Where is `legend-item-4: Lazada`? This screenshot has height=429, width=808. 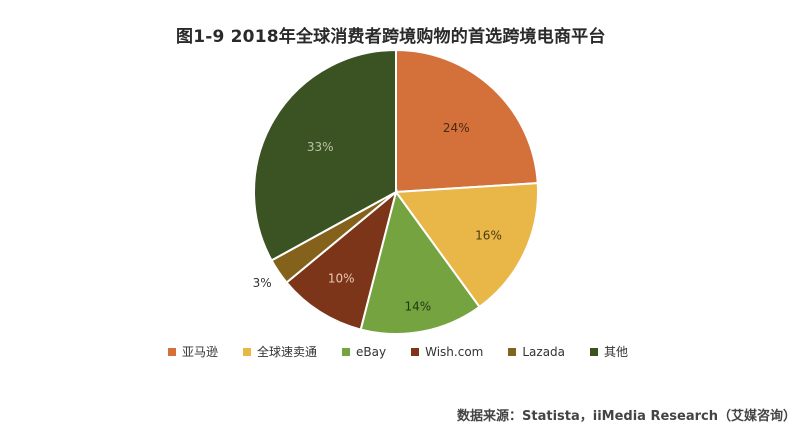
legend-item-4: Lazada is located at coordinates (536, 352).